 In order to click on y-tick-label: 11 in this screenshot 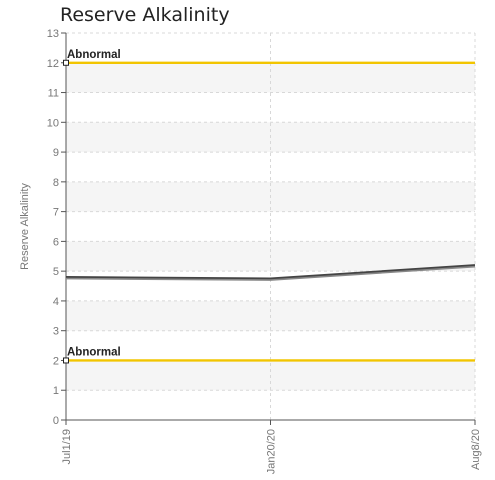, I will do `click(53, 94)`.